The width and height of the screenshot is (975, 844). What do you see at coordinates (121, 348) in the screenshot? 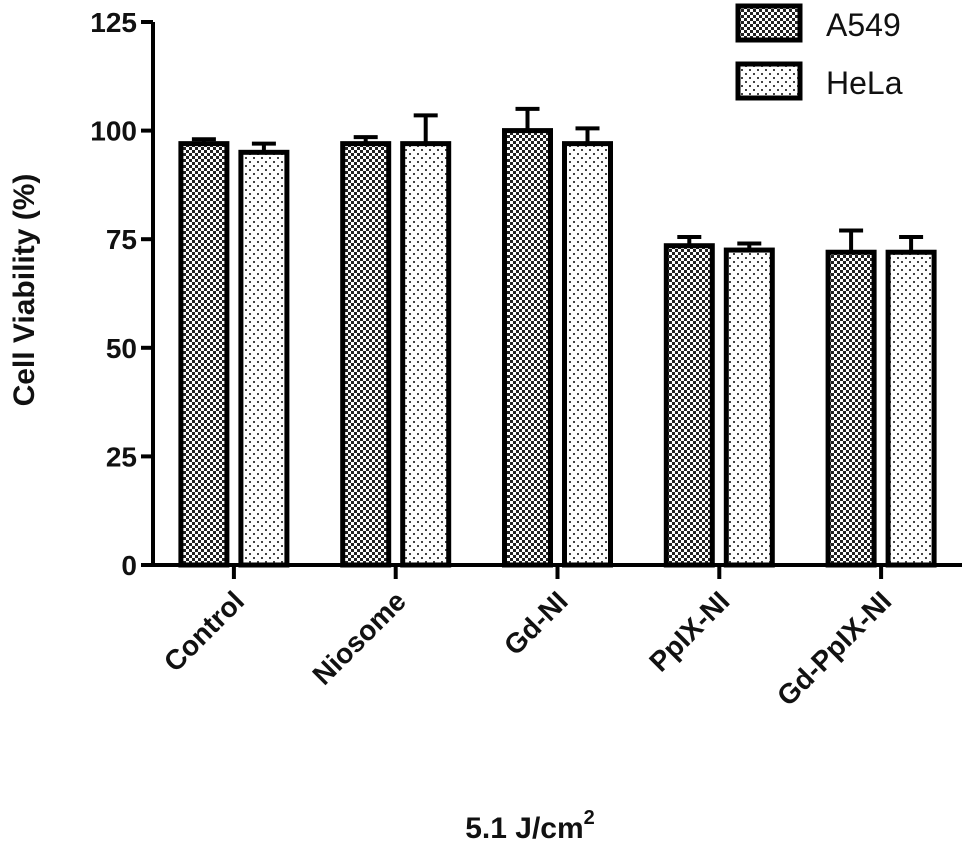
I see `y-tick-label: 50` at bounding box center [121, 348].